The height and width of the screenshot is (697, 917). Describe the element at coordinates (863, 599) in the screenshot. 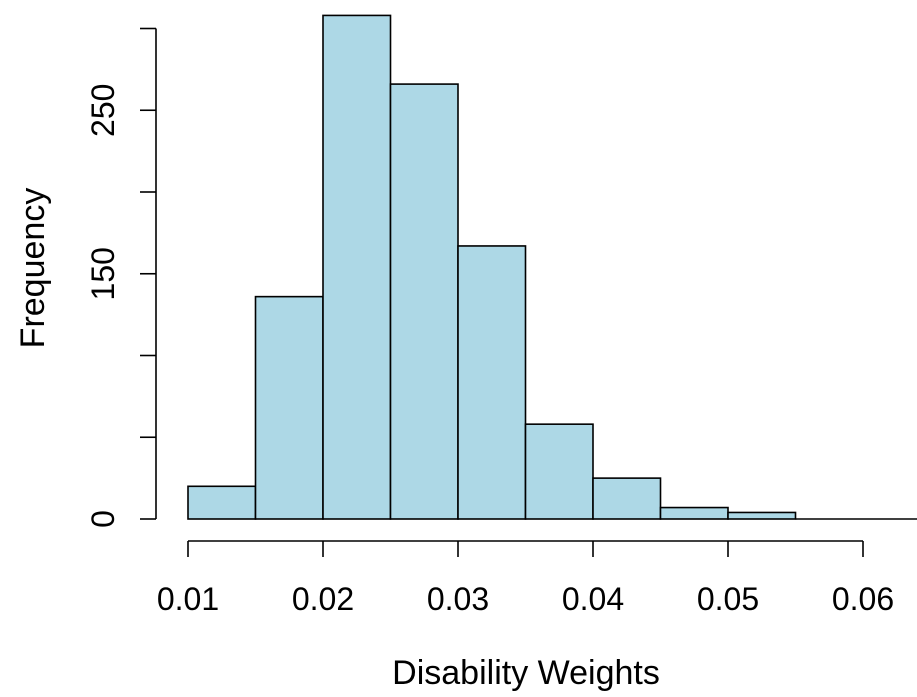

I see `x-tick-label-0.06: 0.06` at that location.